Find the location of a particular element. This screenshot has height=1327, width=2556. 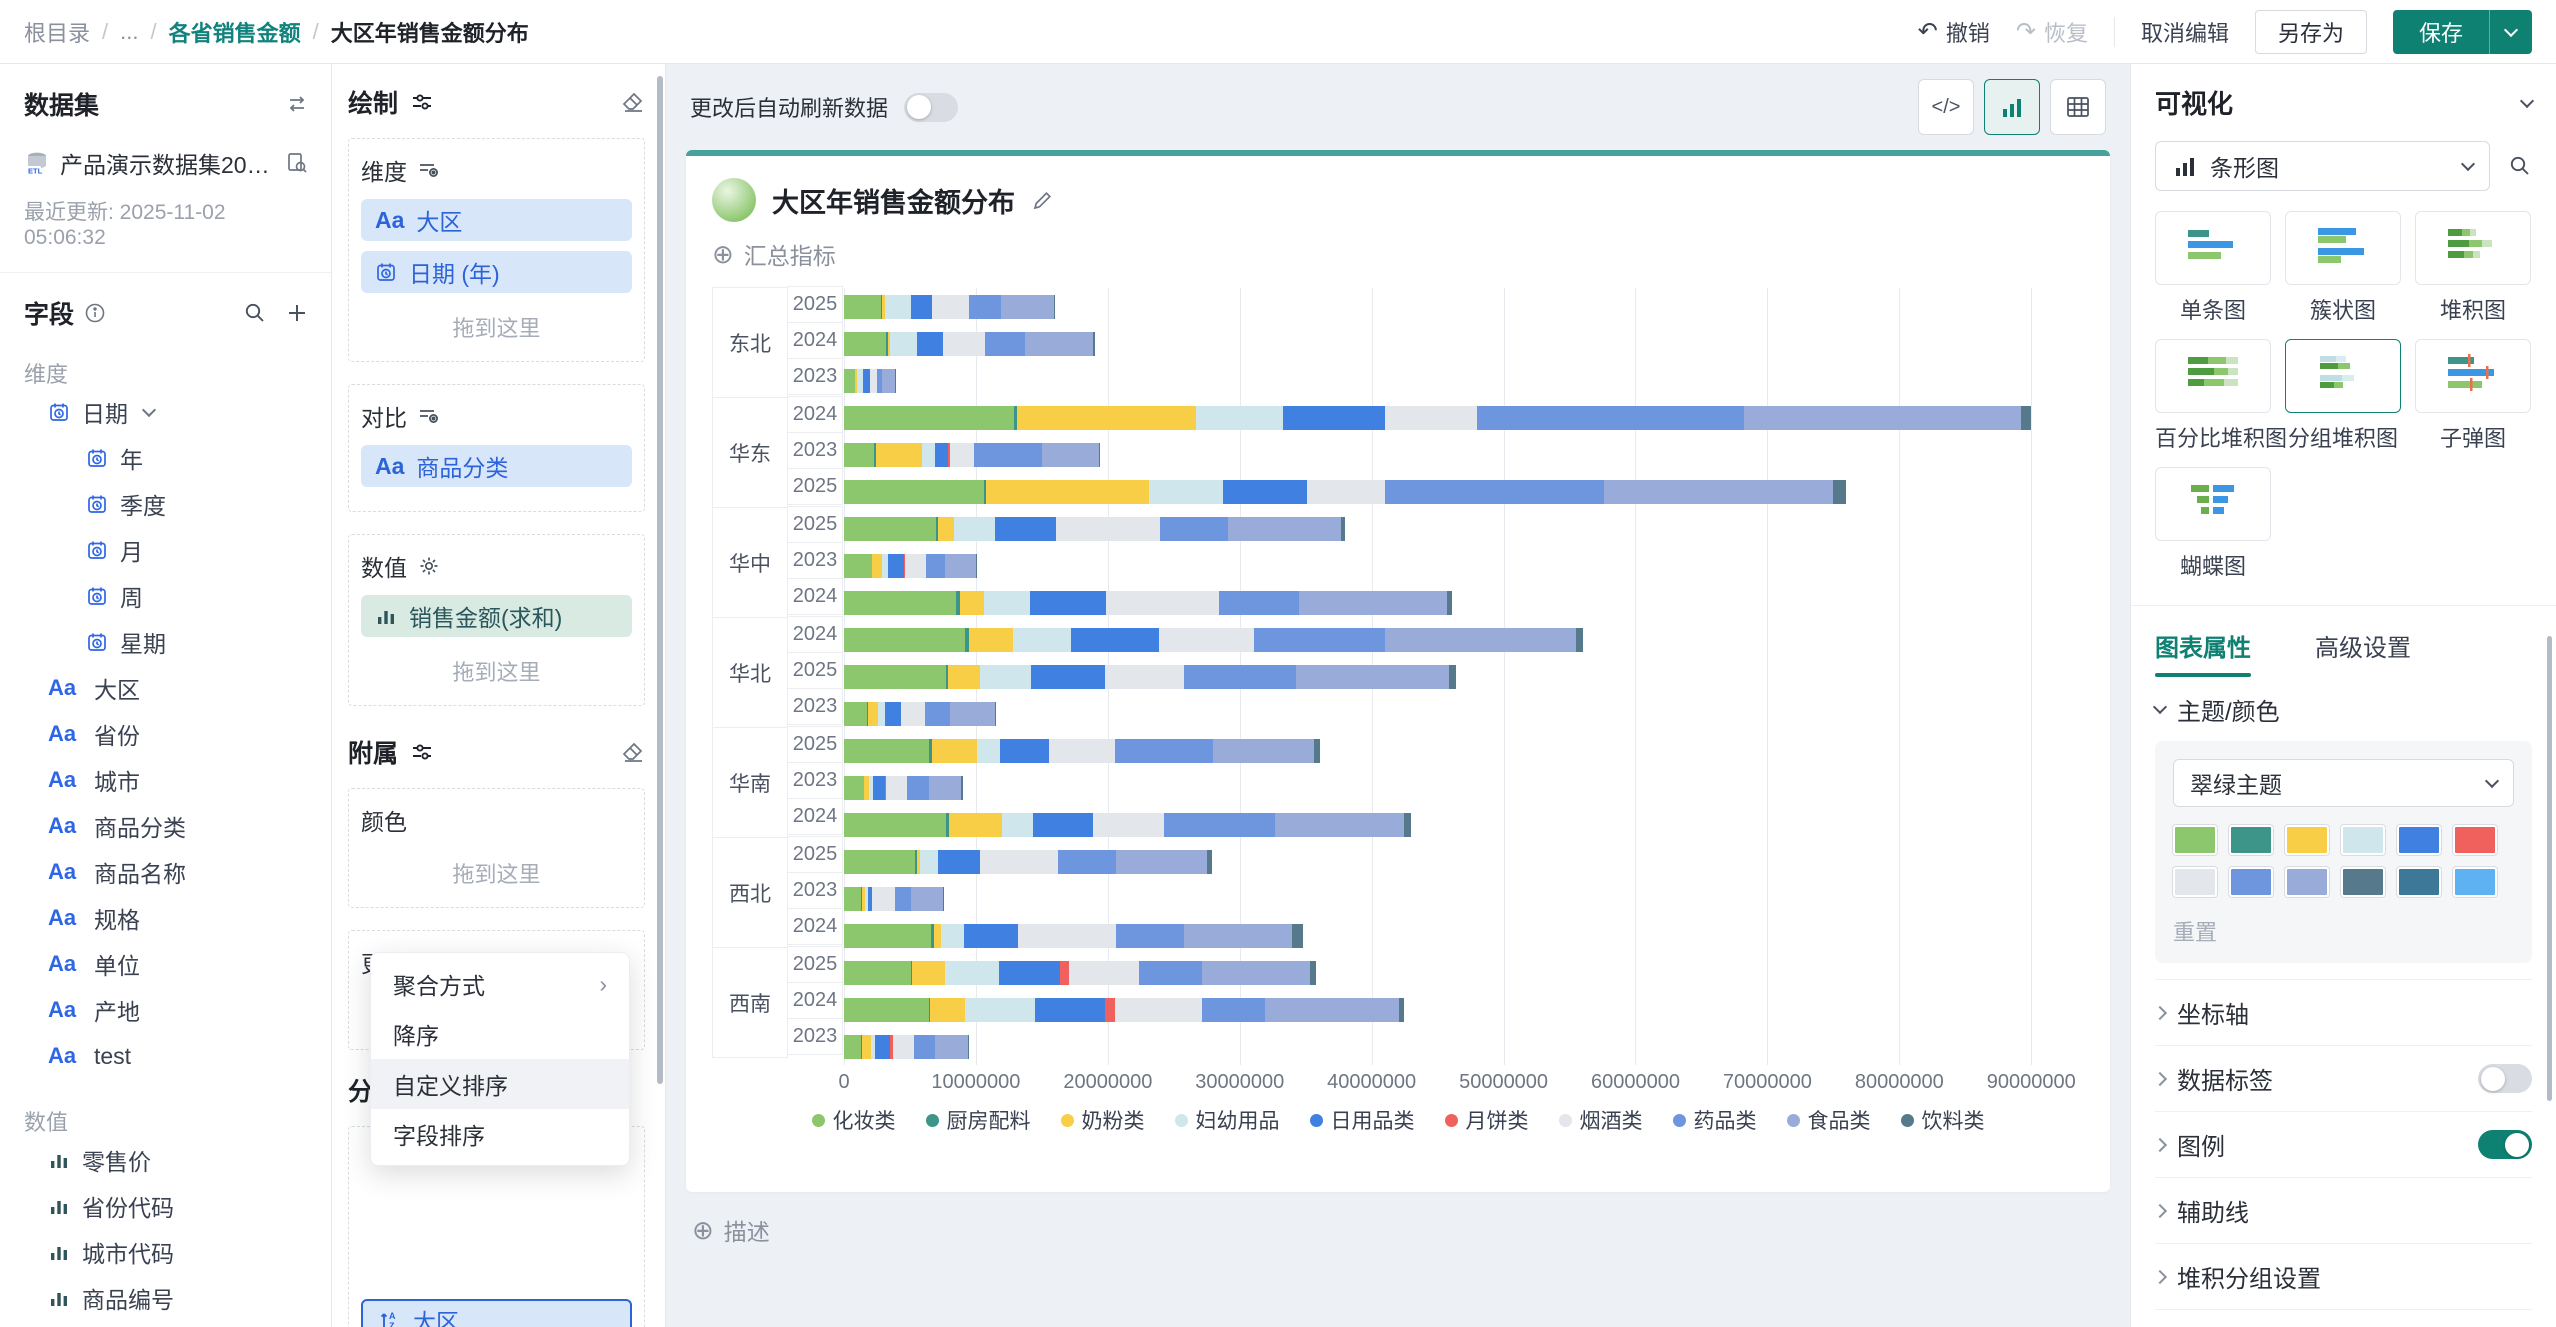

图例-toggle is located at coordinates (2505, 1144).